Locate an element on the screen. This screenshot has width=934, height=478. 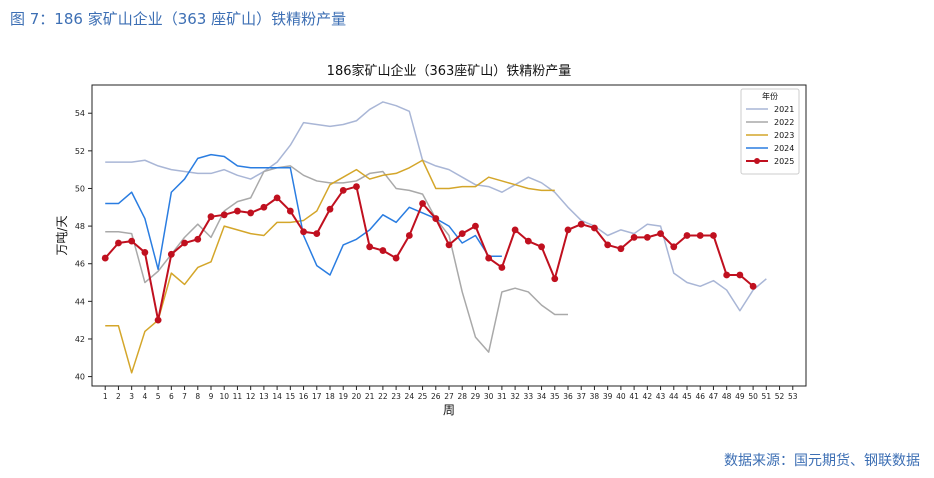
x-tick-label: 27 is located at coordinates (449, 396).